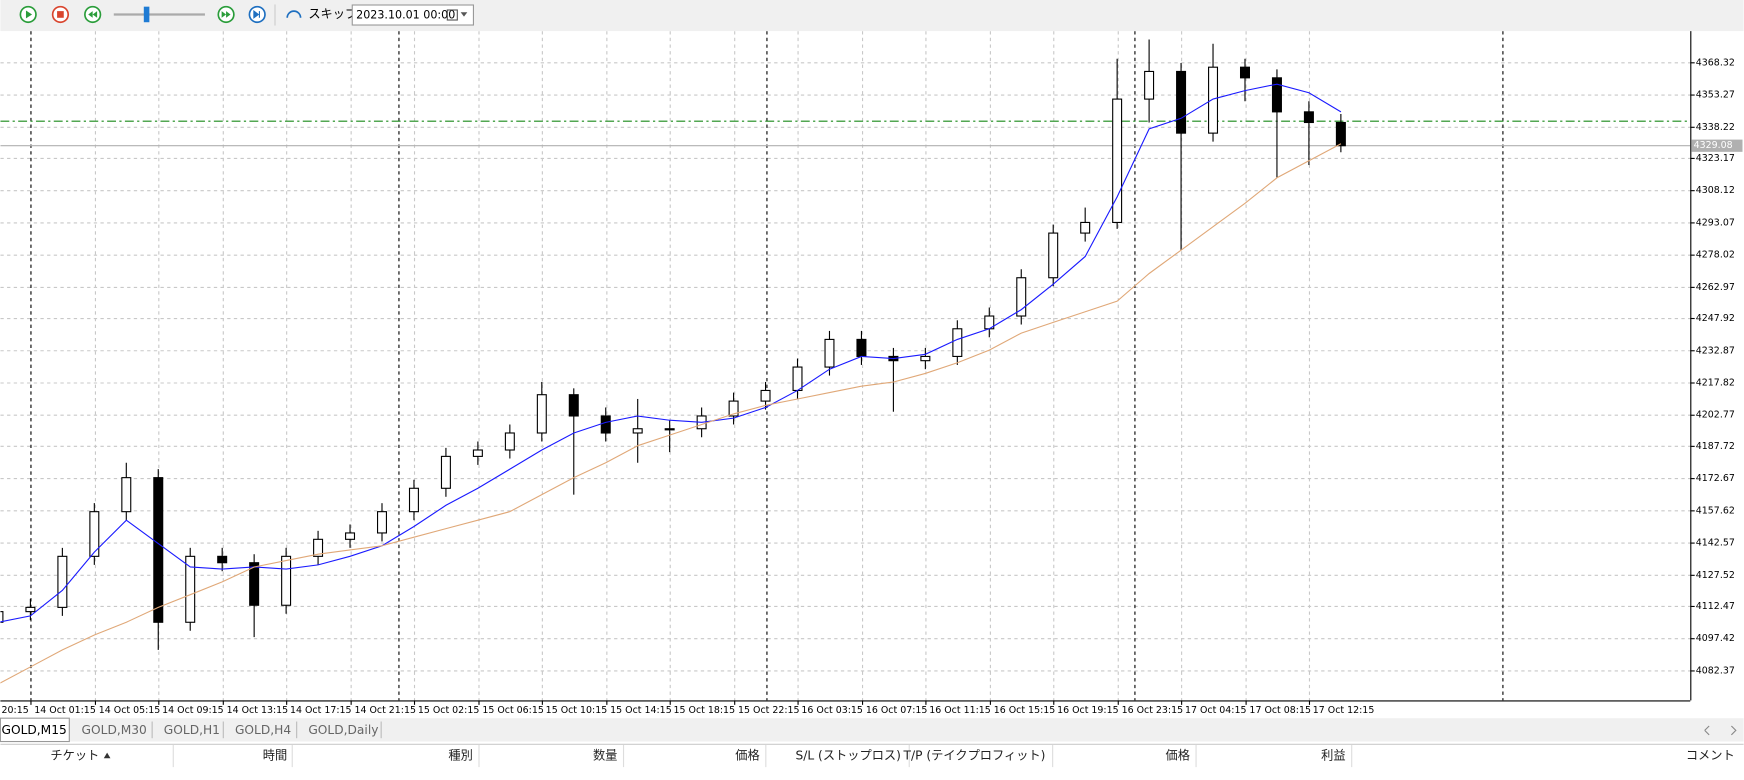 The image size is (1744, 780). I want to click on speed-slider-thumb, so click(146, 14).